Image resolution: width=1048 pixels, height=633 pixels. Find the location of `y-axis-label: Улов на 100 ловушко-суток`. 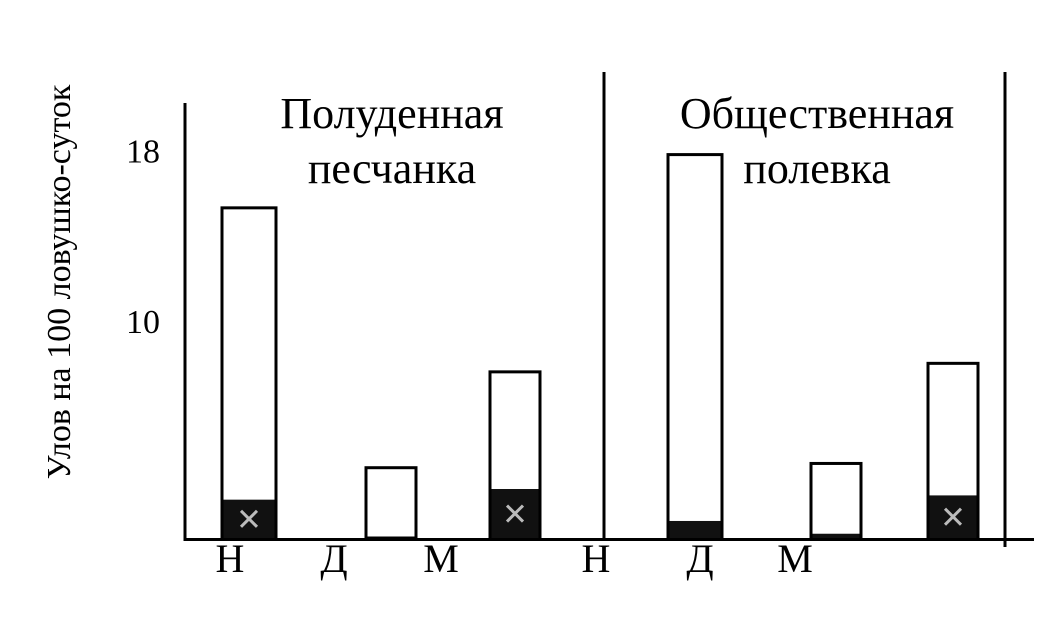

y-axis-label: Улов на 100 ловушко-суток is located at coordinates (59, 281).